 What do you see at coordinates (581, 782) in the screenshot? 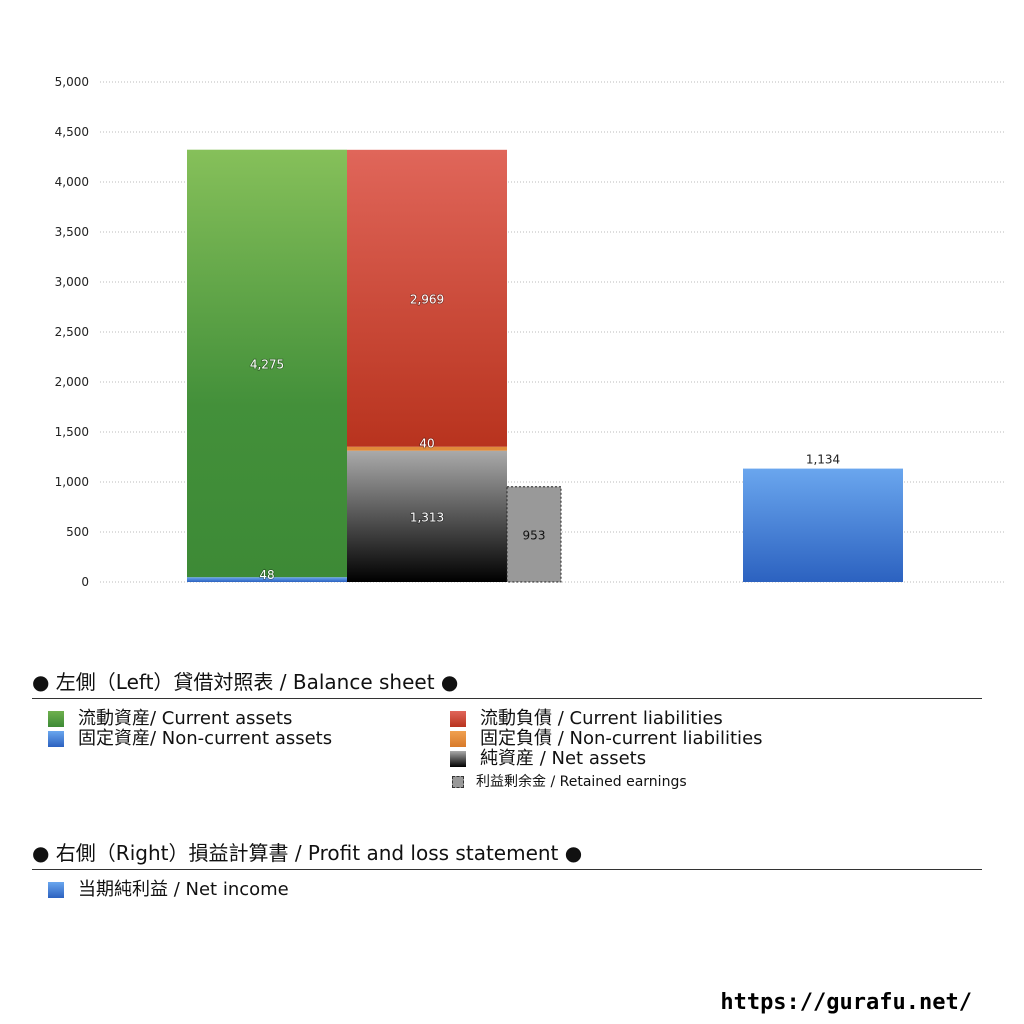
I see `legend-label: 利益剰余金 / Retained earnings` at bounding box center [581, 782].